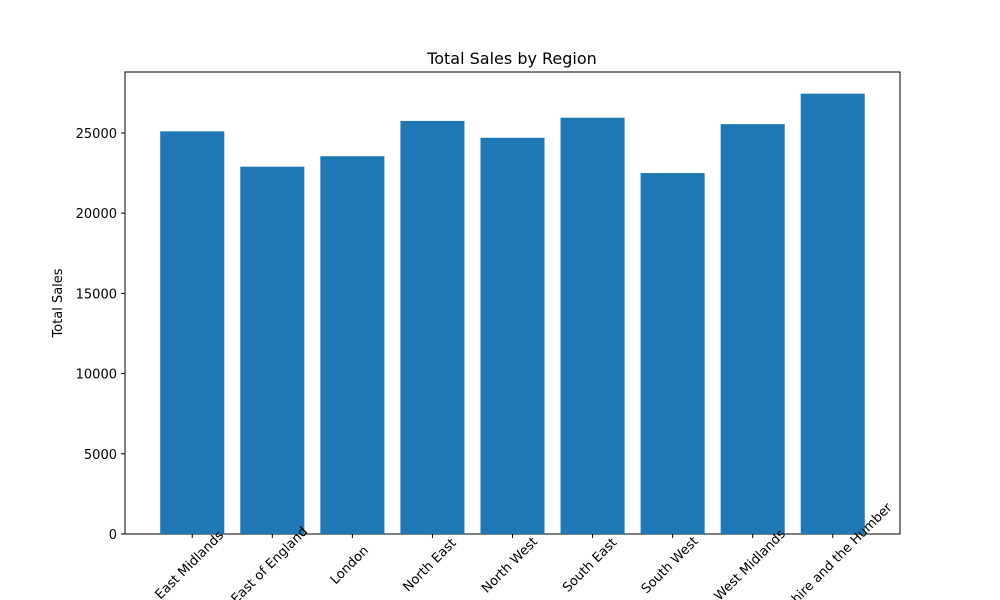  What do you see at coordinates (670, 565) in the screenshot?
I see `x-tick-label: South West` at bounding box center [670, 565].